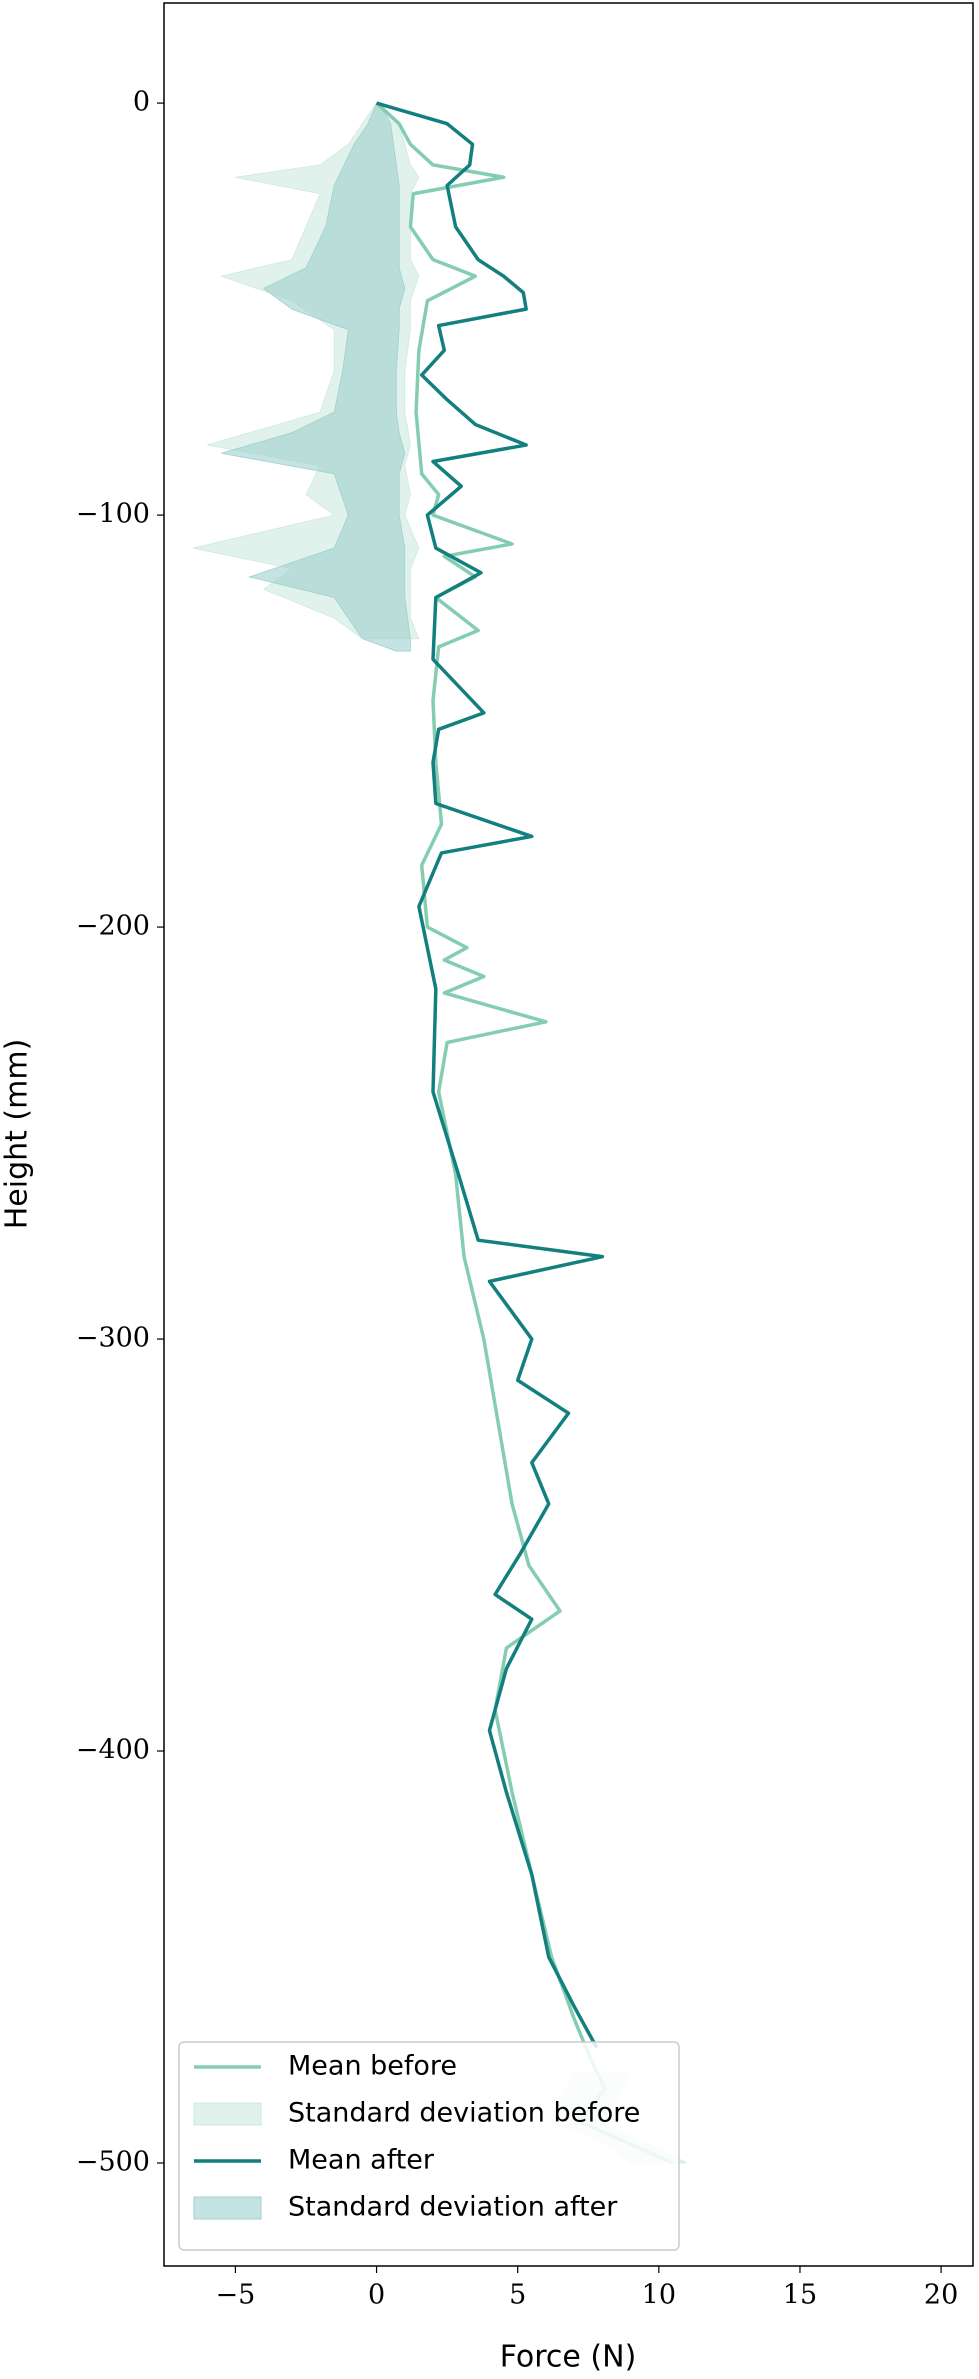 Image resolution: width=979 pixels, height=2379 pixels. Describe the element at coordinates (941, 2295) in the screenshot. I see `x-tick-label: 20` at that location.